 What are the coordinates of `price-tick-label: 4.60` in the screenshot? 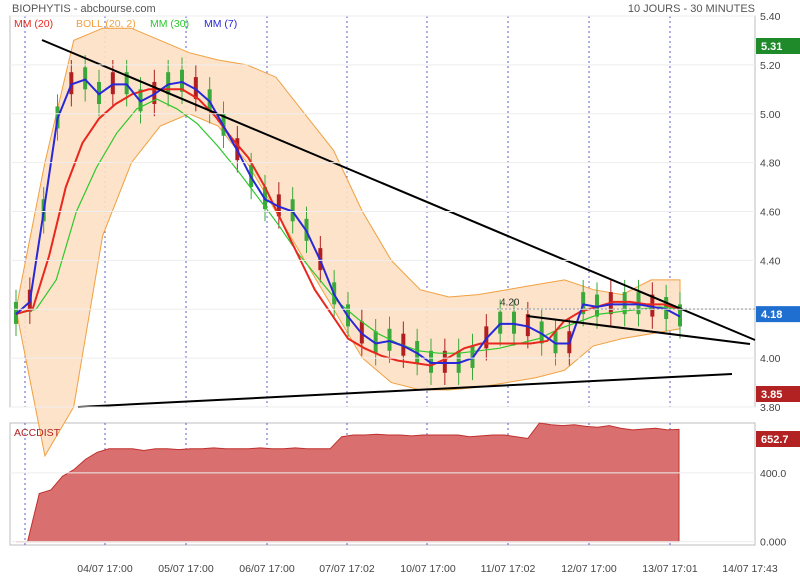 It's located at (770, 213).